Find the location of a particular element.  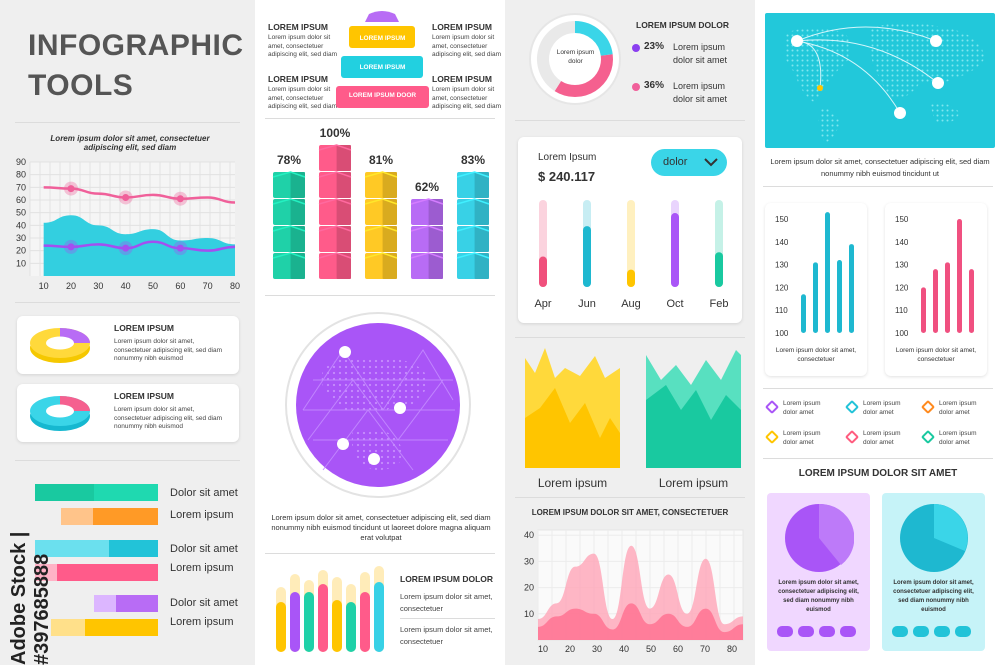

y-tick-label: 110 is located at coordinates (901, 310).